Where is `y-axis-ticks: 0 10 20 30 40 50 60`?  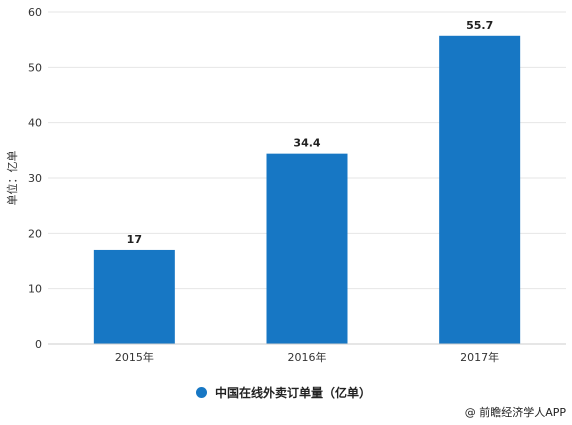
y-axis-ticks: 0 10 20 30 40 50 60 is located at coordinates (35, 178).